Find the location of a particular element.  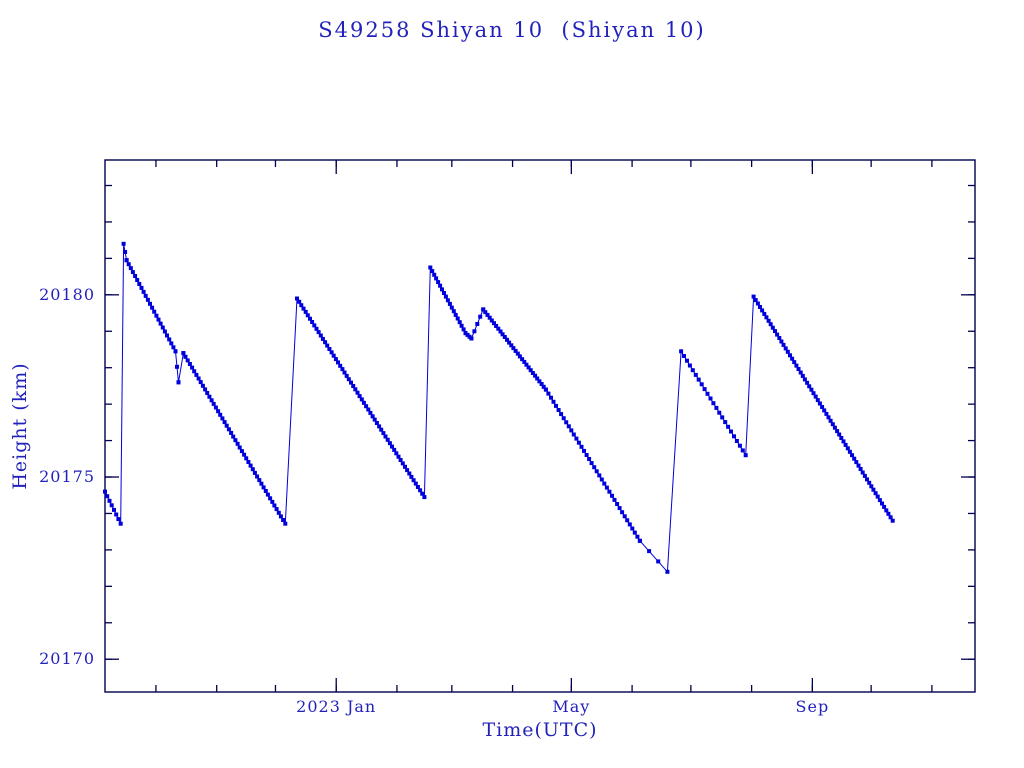

y-tick-label: 20175 is located at coordinates (67, 476).